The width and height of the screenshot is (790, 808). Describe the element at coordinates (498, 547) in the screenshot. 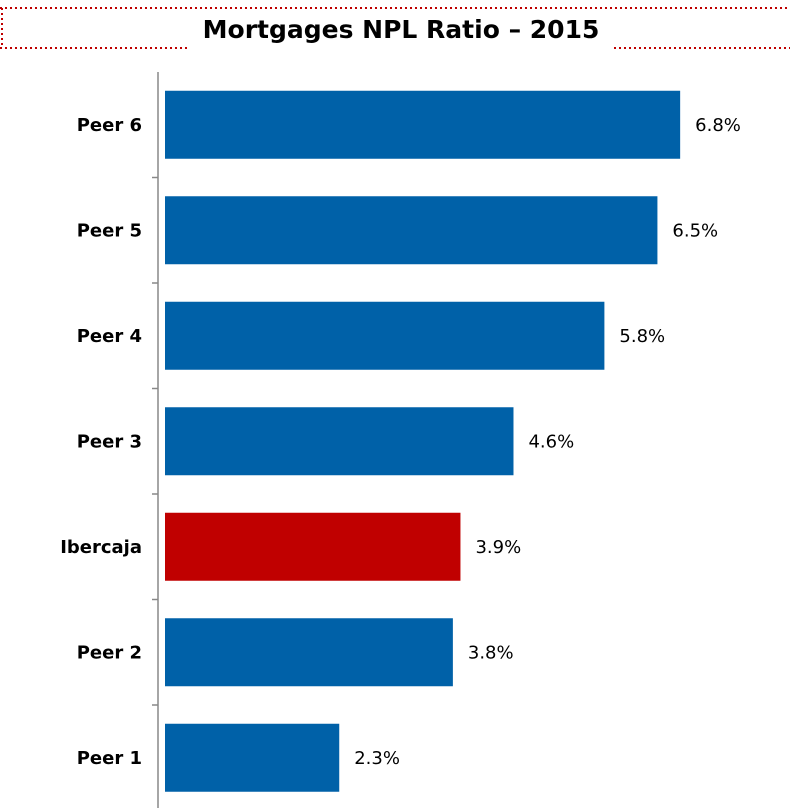

I see `value-label: 3.9%` at that location.